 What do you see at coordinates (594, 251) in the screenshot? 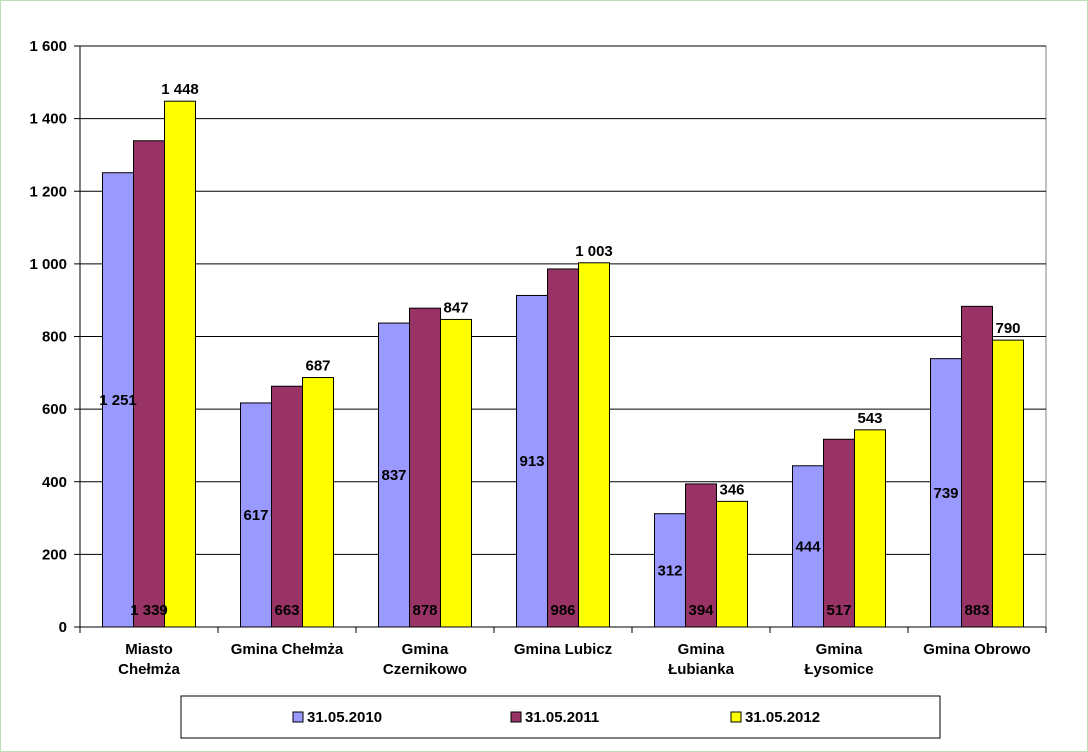
I see `data-label: 1 003` at bounding box center [594, 251].